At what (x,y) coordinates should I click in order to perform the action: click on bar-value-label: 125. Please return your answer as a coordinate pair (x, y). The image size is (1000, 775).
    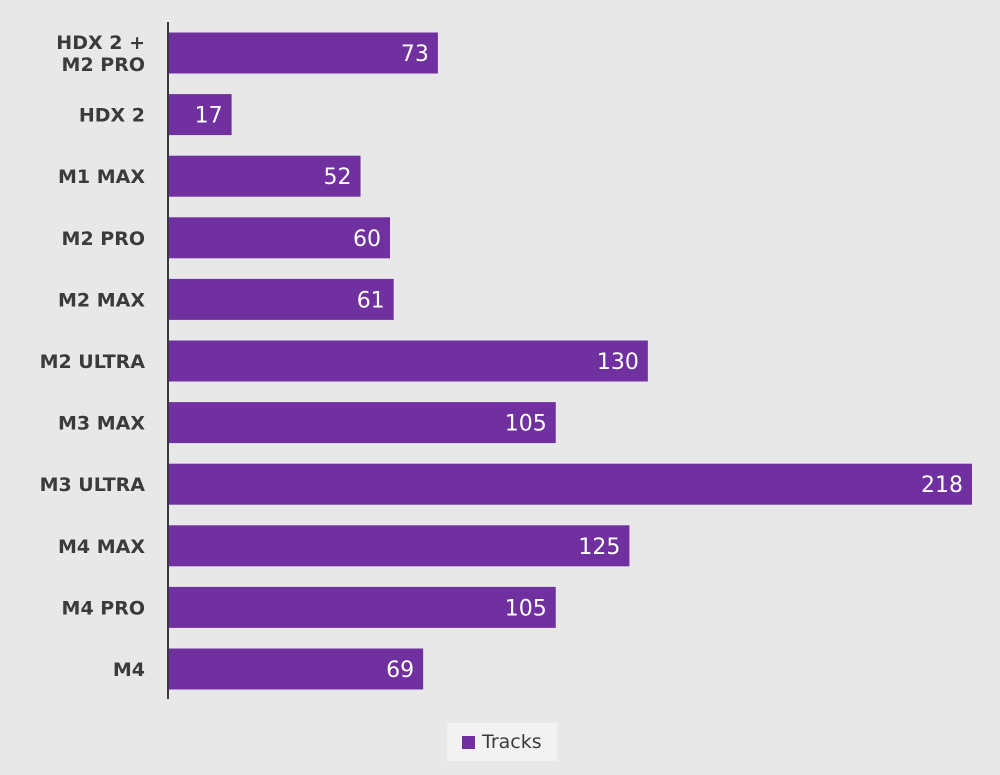
    Looking at the image, I should click on (599, 547).